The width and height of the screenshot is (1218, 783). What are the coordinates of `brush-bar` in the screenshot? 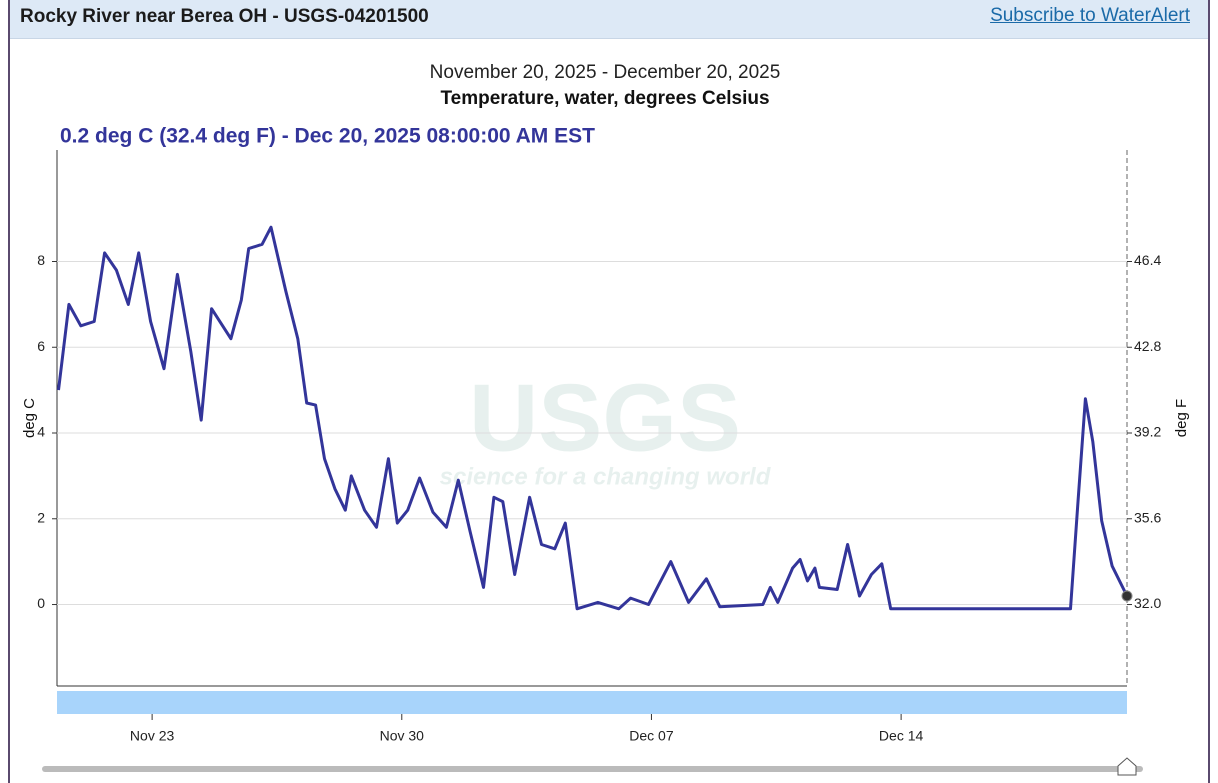 It's located at (592, 702).